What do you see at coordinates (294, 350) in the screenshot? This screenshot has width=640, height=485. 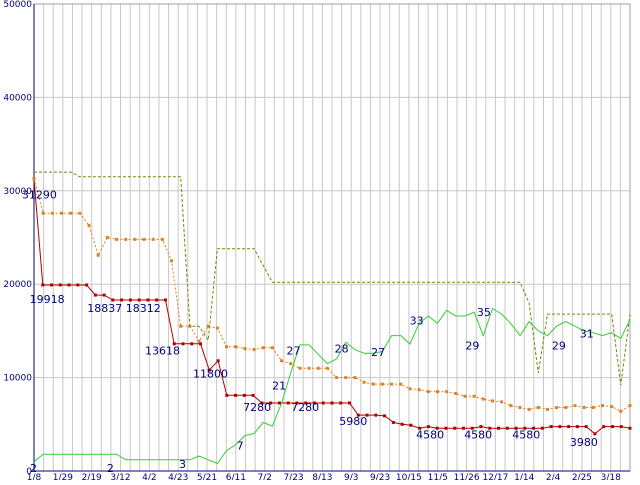 I see `data-label: 27` at bounding box center [294, 350].